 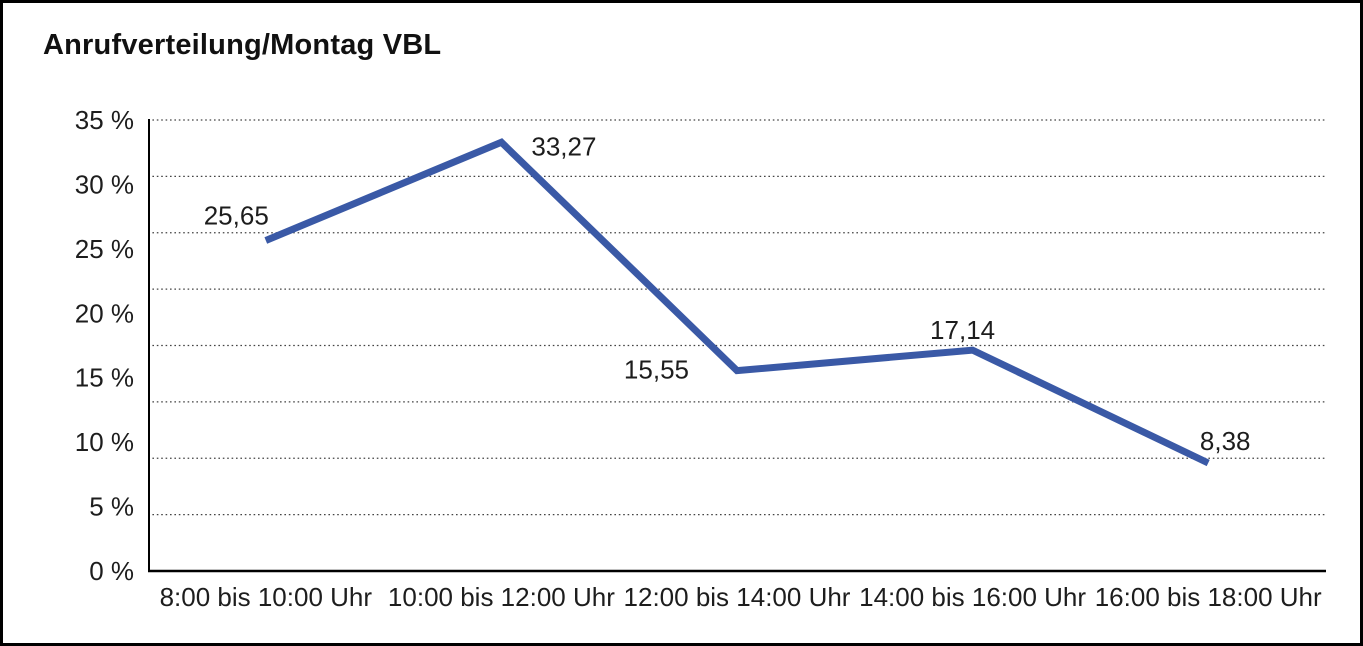 What do you see at coordinates (111, 571) in the screenshot?
I see `y-tick-label: 0 %` at bounding box center [111, 571].